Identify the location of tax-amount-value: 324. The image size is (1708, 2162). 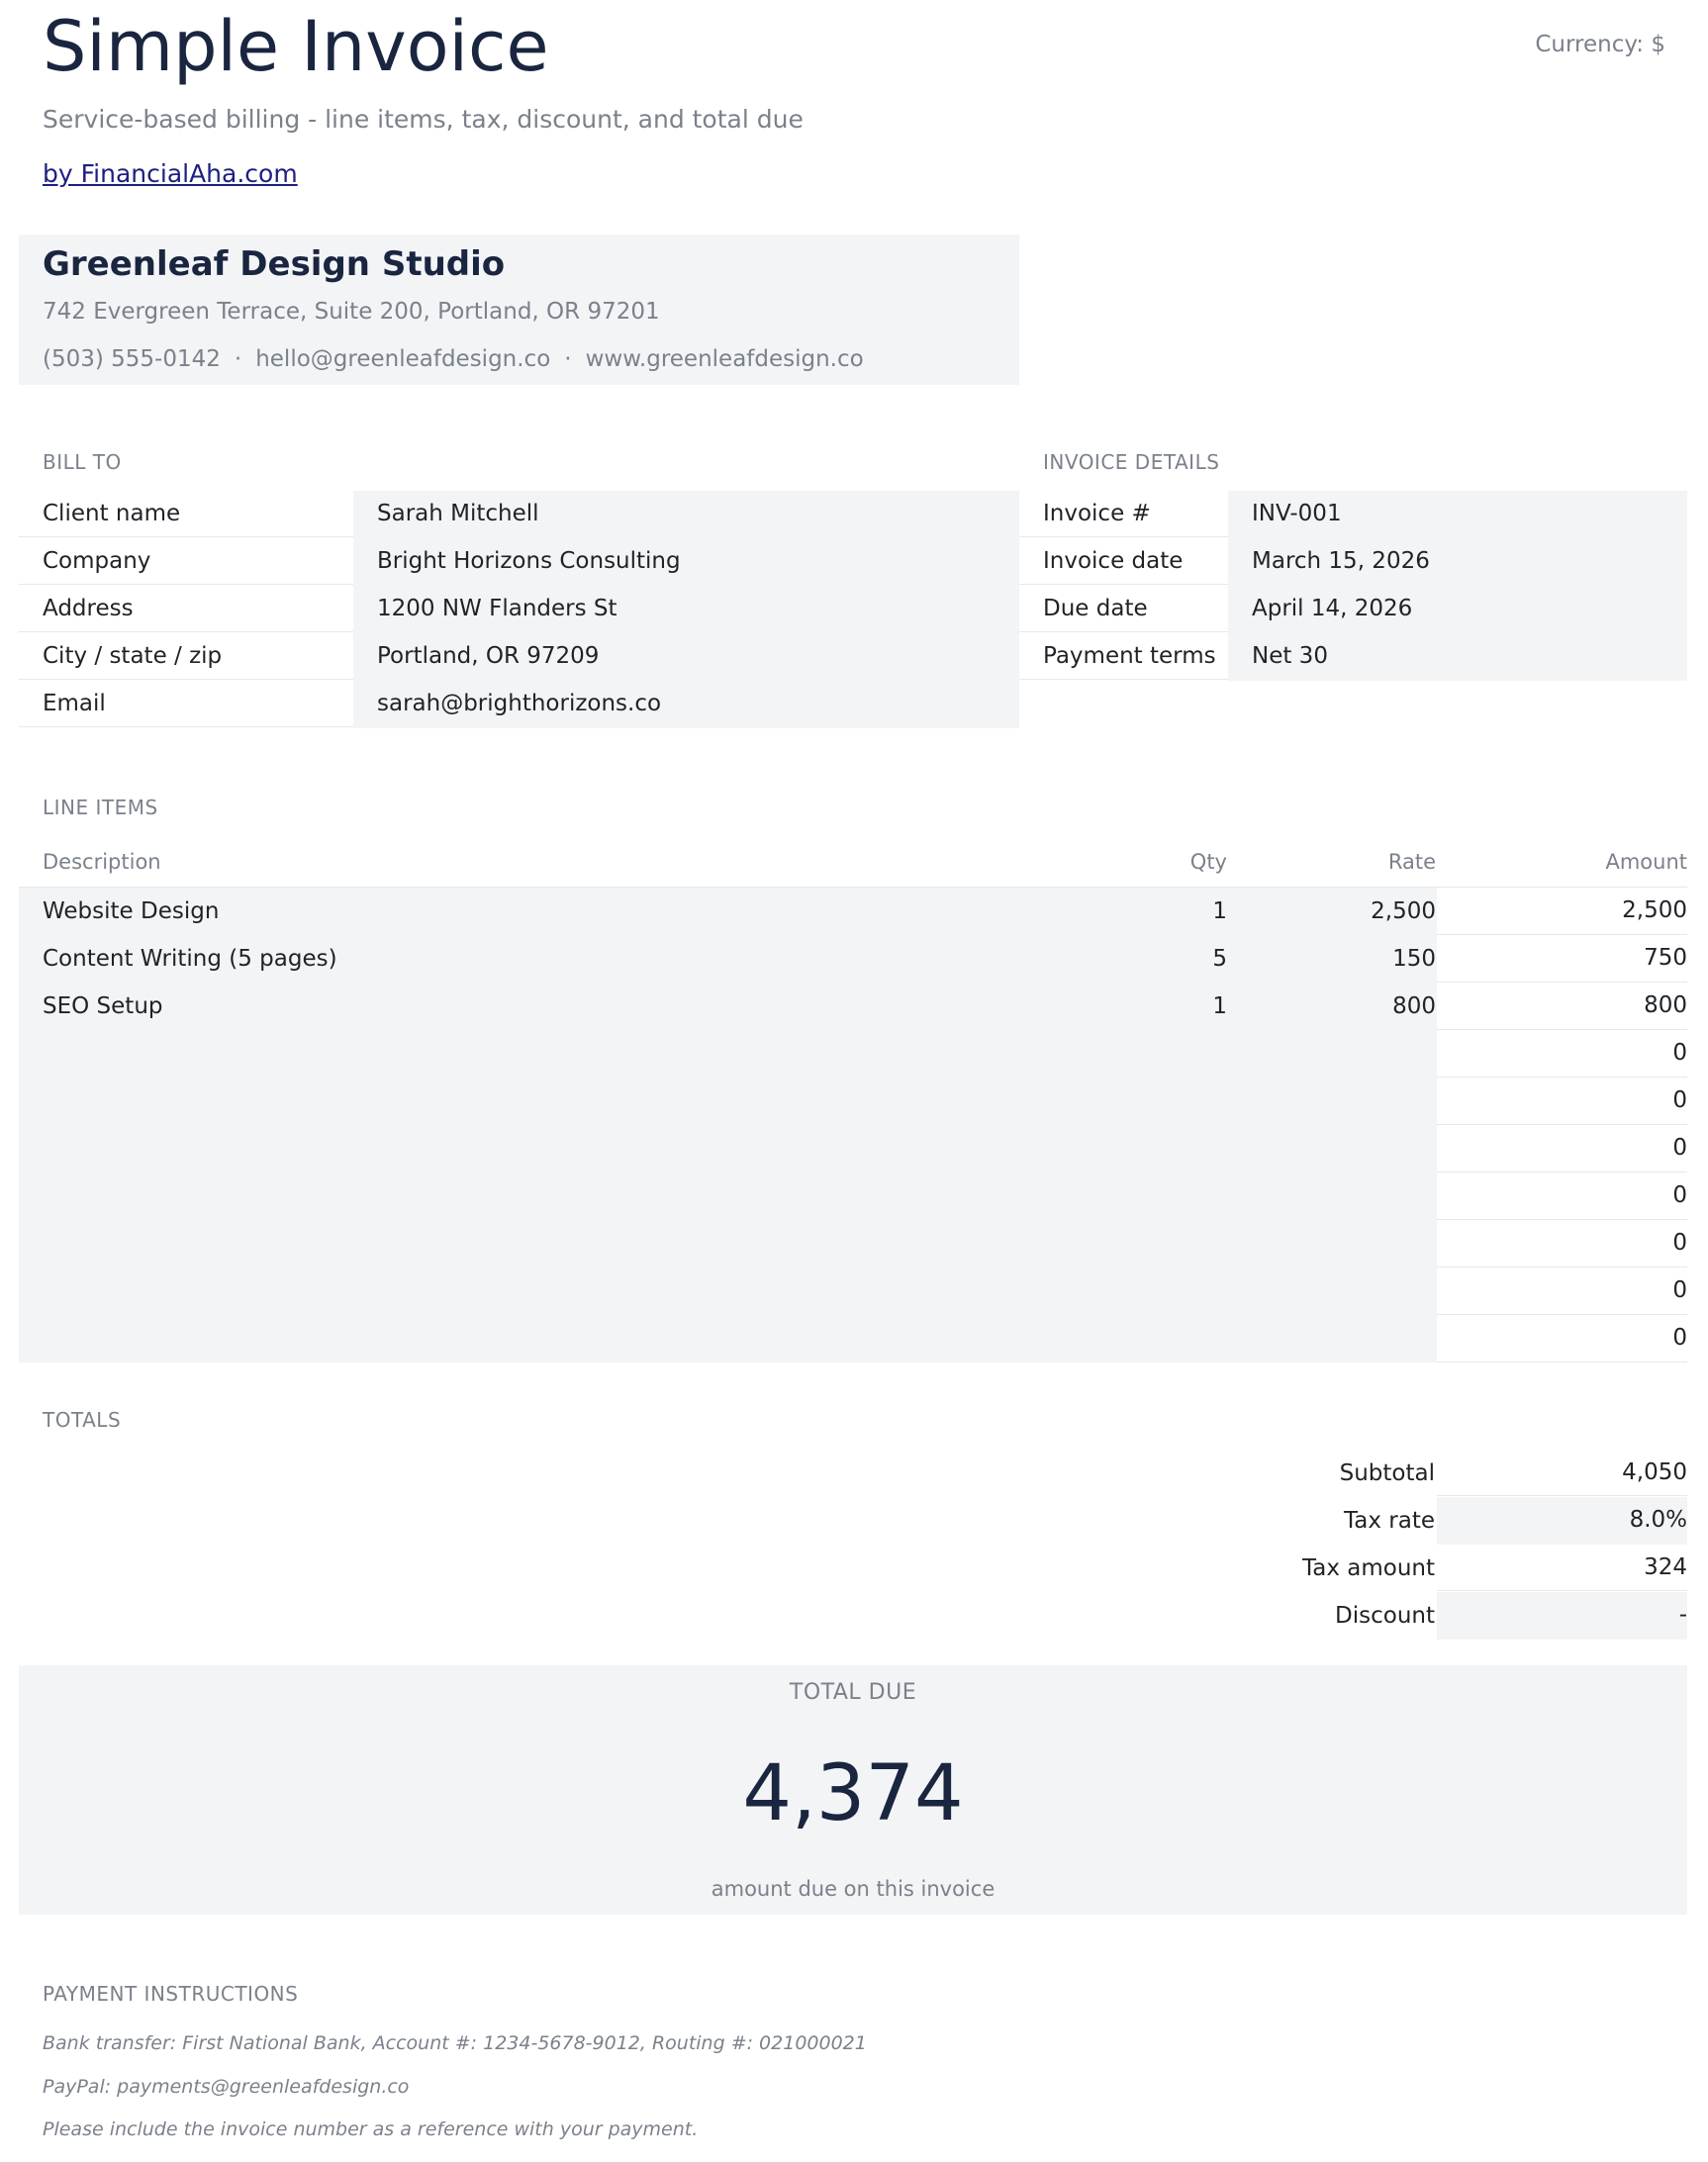
(1562, 1568).